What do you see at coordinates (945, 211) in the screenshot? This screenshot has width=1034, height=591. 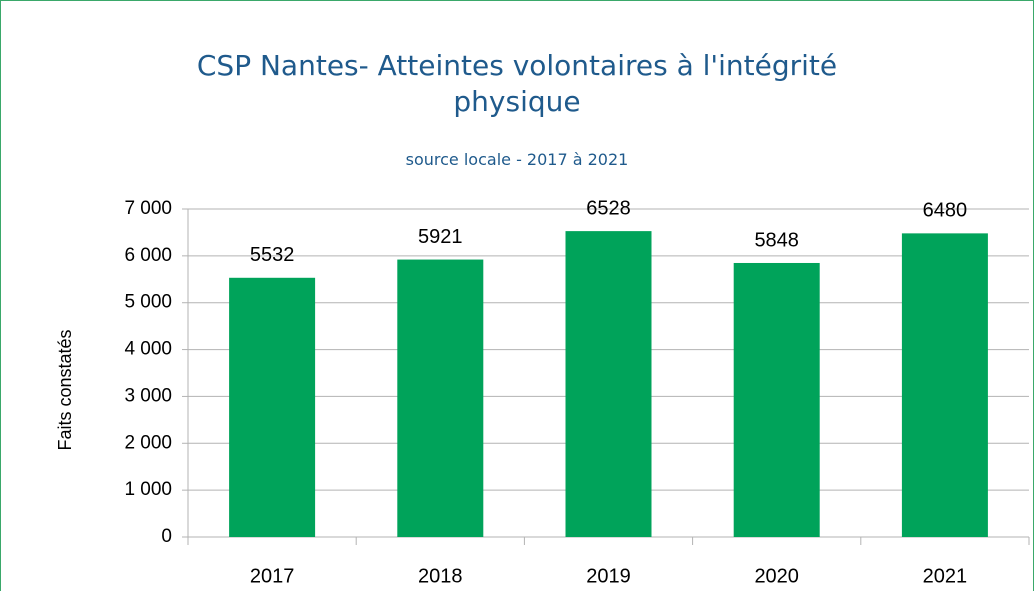 I see `value-label: 6480` at bounding box center [945, 211].